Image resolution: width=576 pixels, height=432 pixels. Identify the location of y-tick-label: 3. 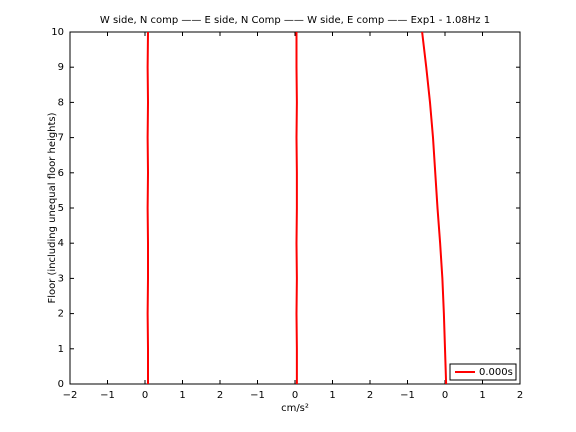
(61, 278).